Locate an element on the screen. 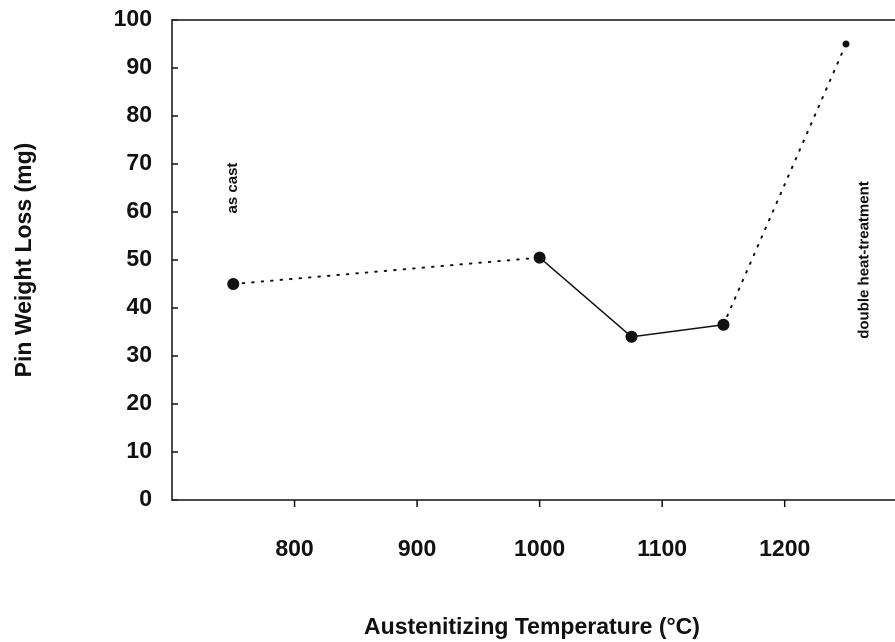  y-tick-label: 90 is located at coordinates (139, 66).